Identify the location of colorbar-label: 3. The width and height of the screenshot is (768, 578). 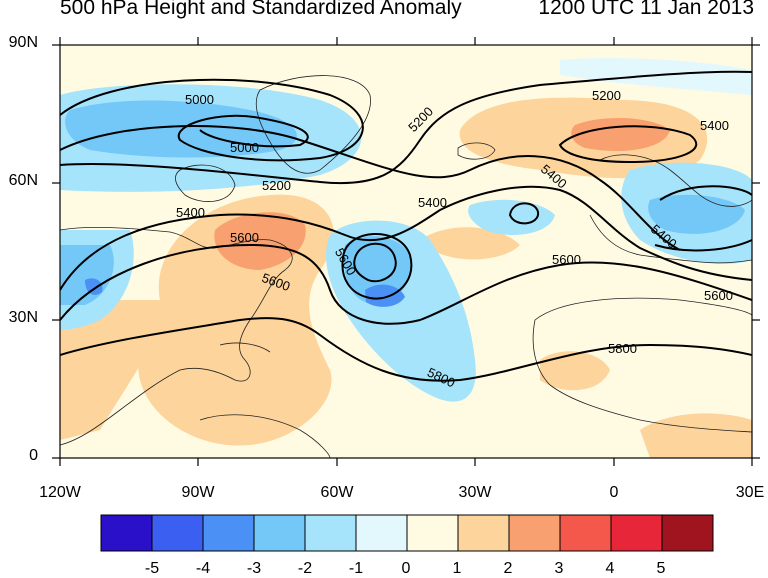
(559, 568).